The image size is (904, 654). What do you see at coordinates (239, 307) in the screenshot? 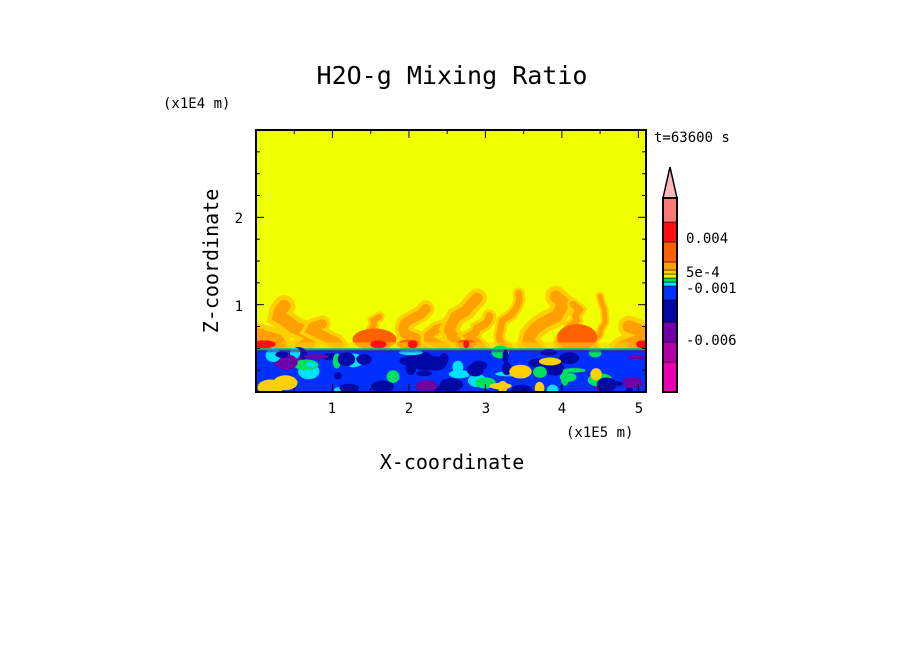
I see `y-tick-label: 1` at bounding box center [239, 307].